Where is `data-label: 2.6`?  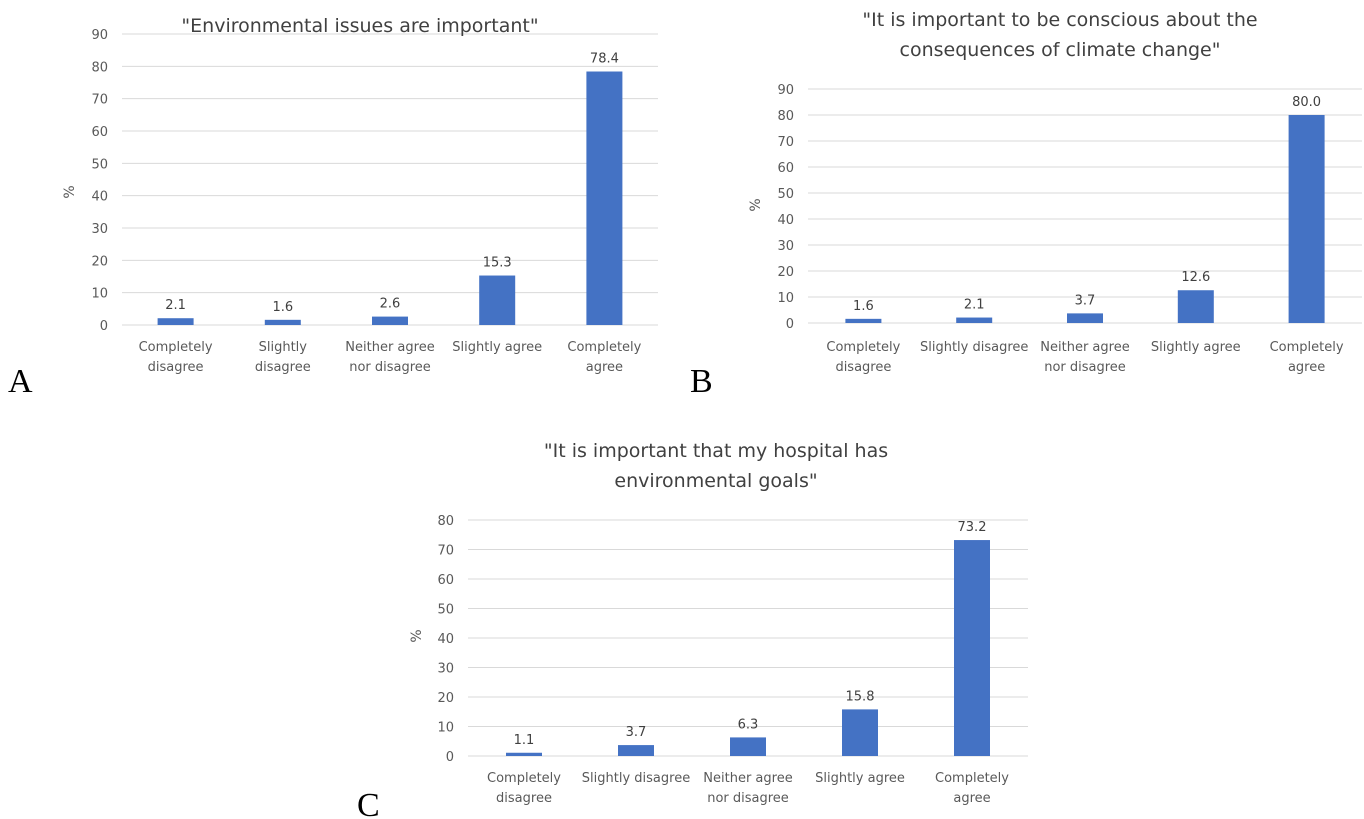 data-label: 2.6 is located at coordinates (390, 304).